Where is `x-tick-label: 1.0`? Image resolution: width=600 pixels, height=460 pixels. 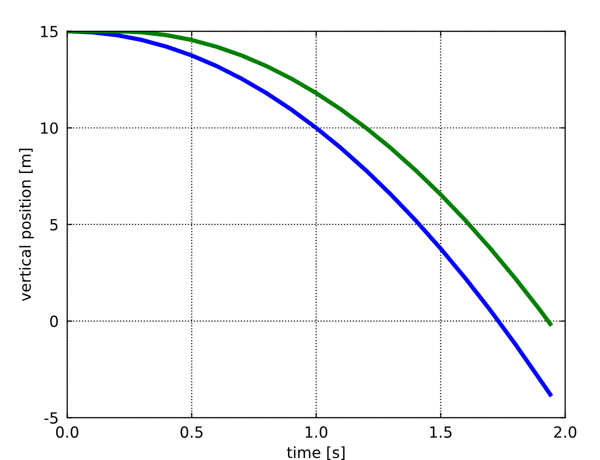
x-tick-label: 1.0 is located at coordinates (317, 432).